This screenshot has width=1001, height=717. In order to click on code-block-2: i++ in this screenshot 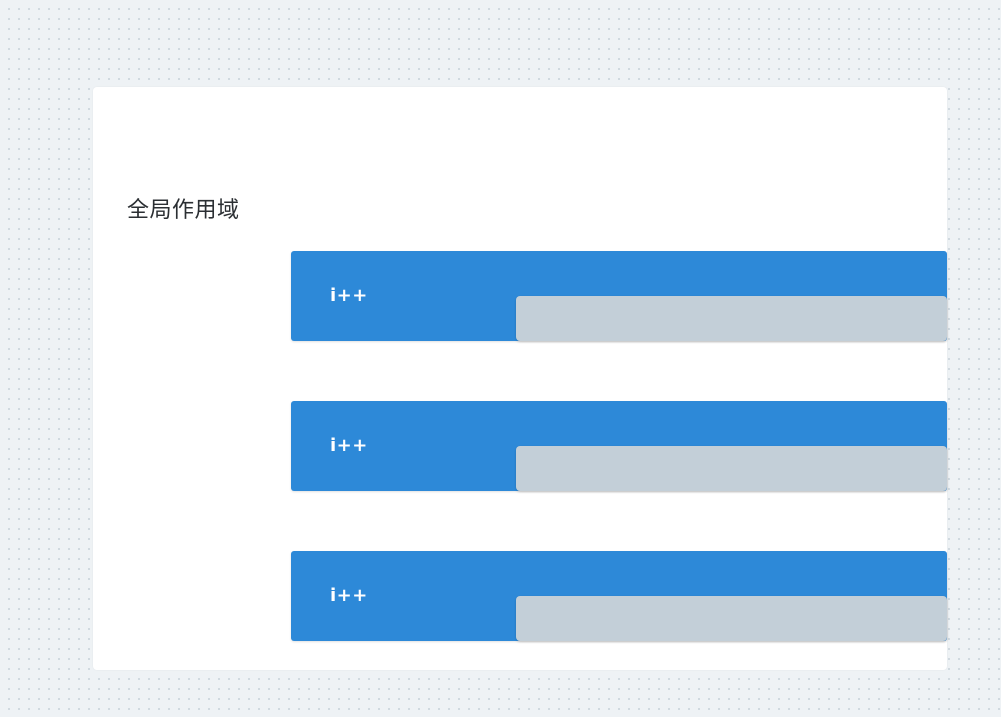, I will do `click(619, 446)`.